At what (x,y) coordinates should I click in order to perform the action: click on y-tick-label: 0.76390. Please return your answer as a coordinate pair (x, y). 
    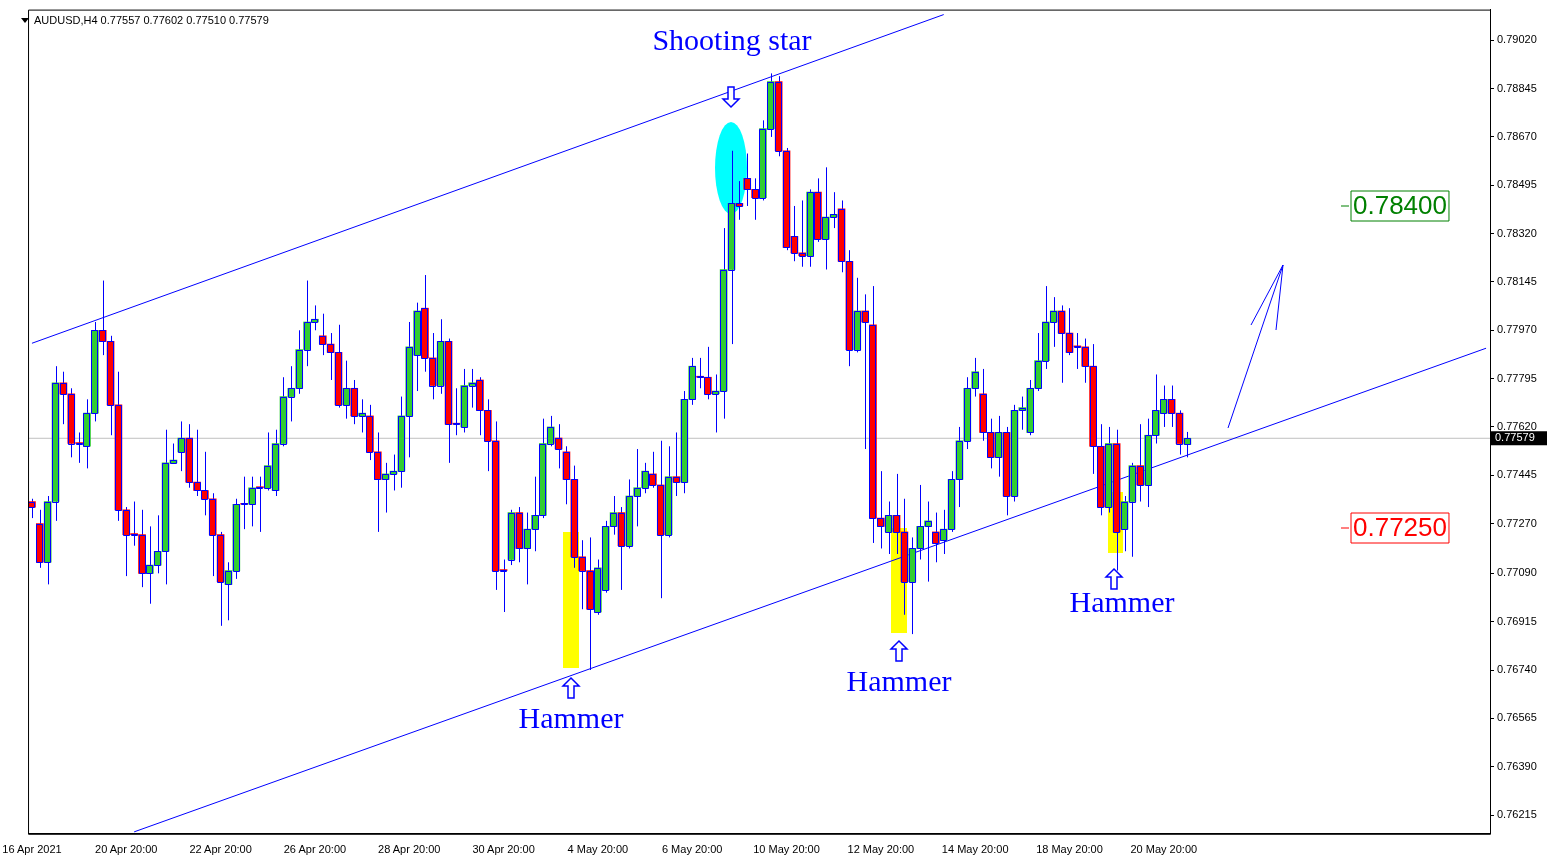
    Looking at the image, I should click on (1517, 765).